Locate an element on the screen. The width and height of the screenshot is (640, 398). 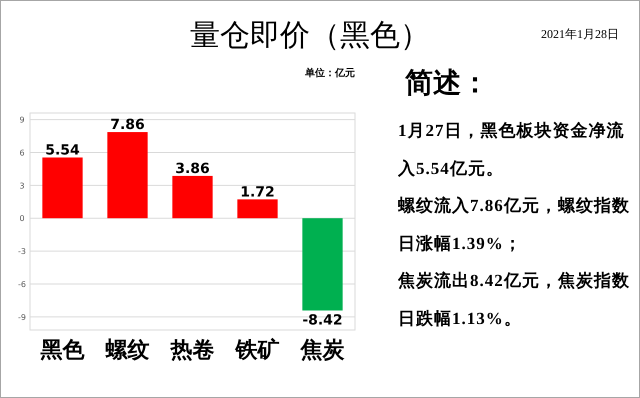
data-label: 5.54 is located at coordinates (62, 150).